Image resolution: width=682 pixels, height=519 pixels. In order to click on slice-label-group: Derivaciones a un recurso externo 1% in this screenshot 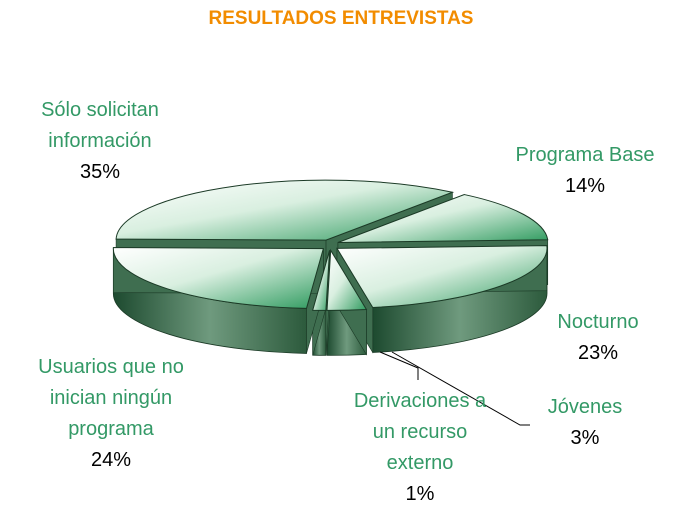, I will do `click(420, 448)`.